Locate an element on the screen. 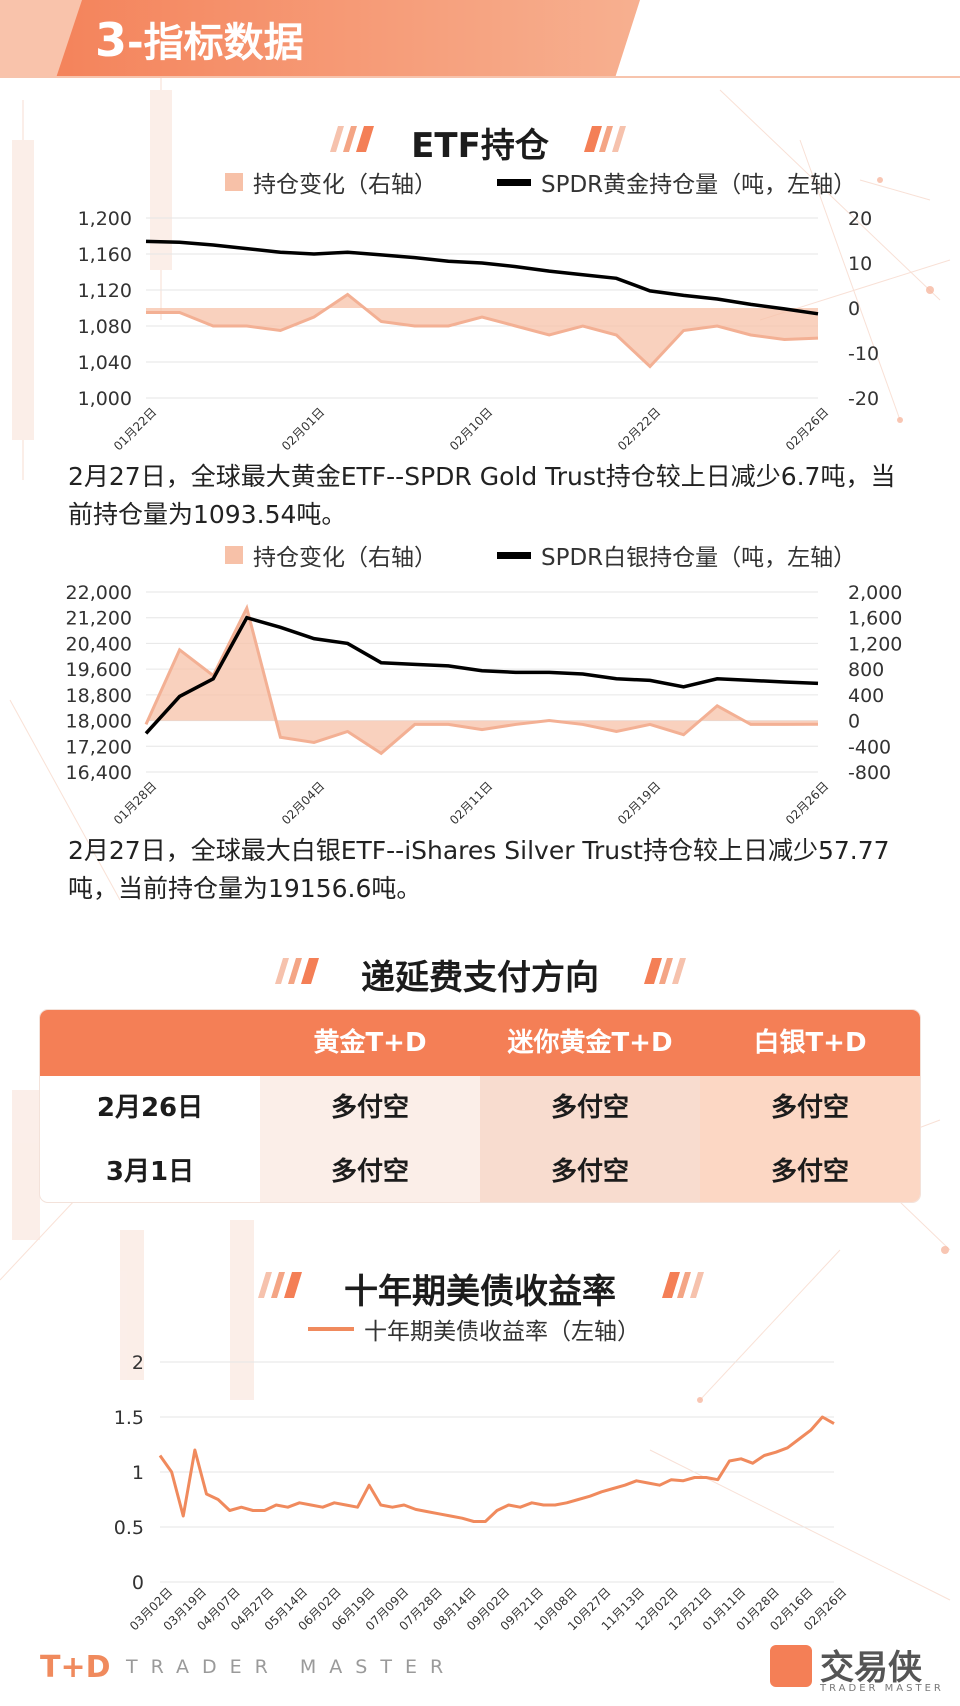 Image resolution: width=960 pixels, height=1706 pixels. left-axis-tick: 18,000 is located at coordinates (99, 722).